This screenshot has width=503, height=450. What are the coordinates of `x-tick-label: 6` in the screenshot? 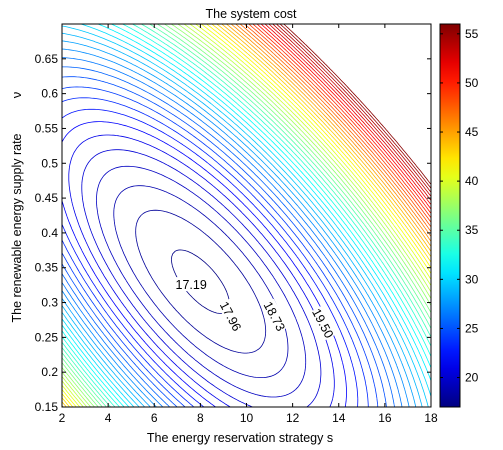 It's located at (154, 418).